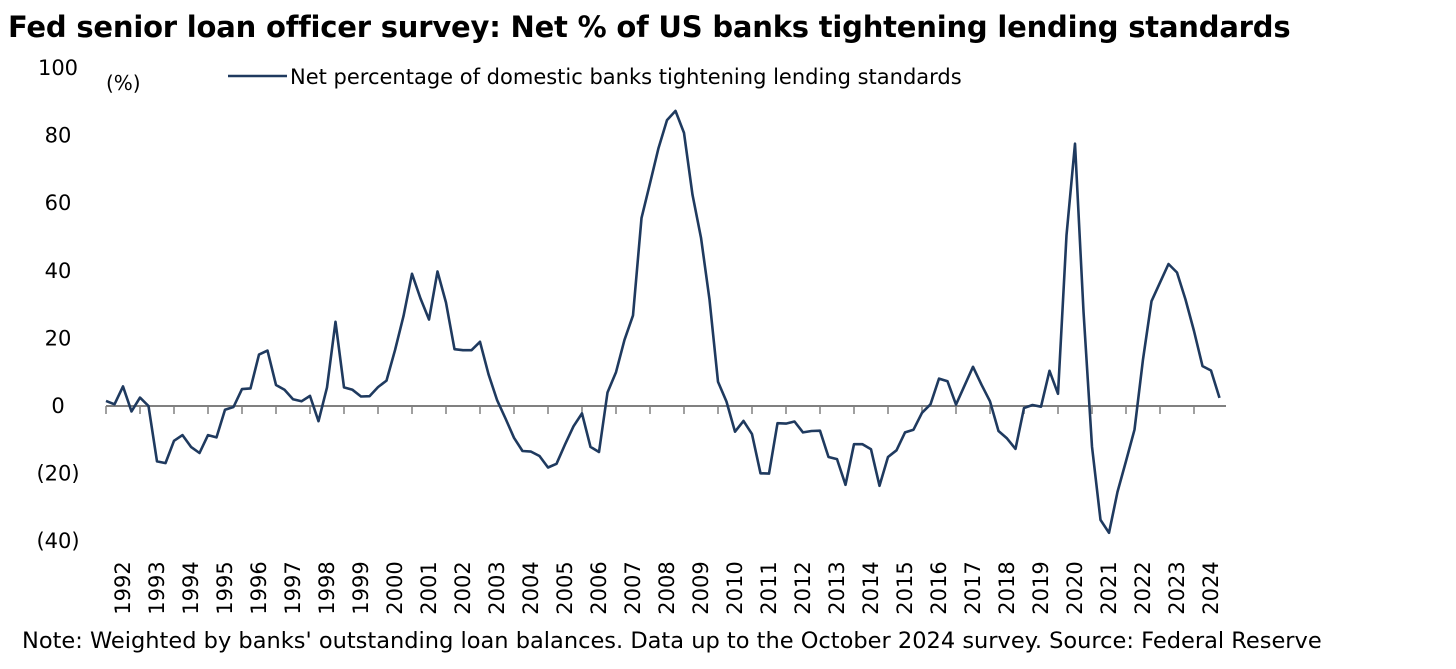 The height and width of the screenshot is (669, 1456). I want to click on x-tick-label: 2024, so click(1211, 587).